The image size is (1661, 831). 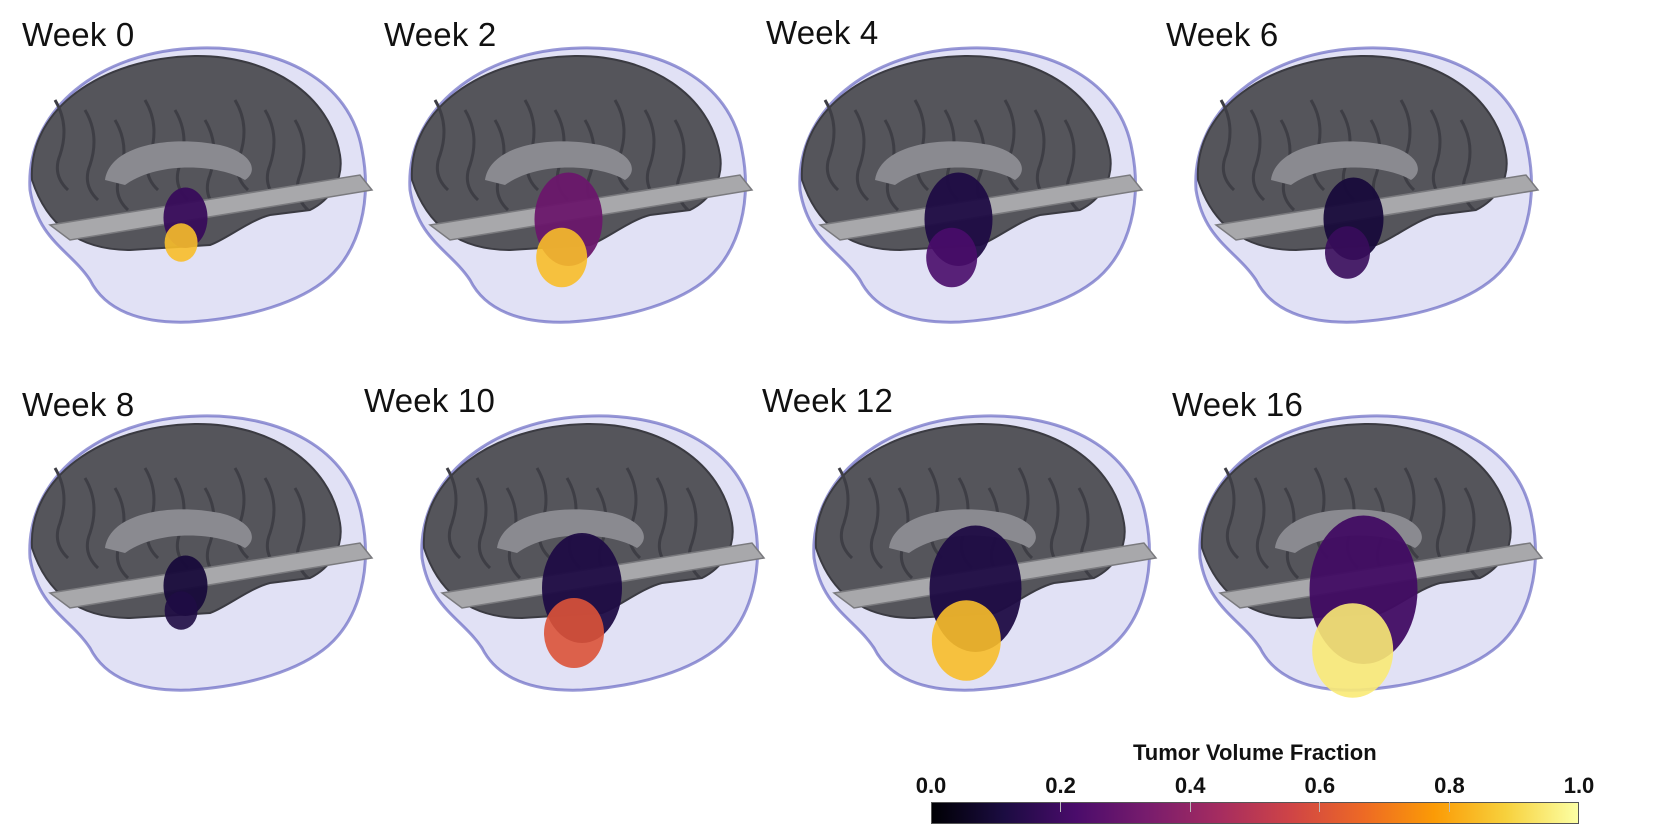 What do you see at coordinates (1255, 813) in the screenshot?
I see `colorbar-gradient` at bounding box center [1255, 813].